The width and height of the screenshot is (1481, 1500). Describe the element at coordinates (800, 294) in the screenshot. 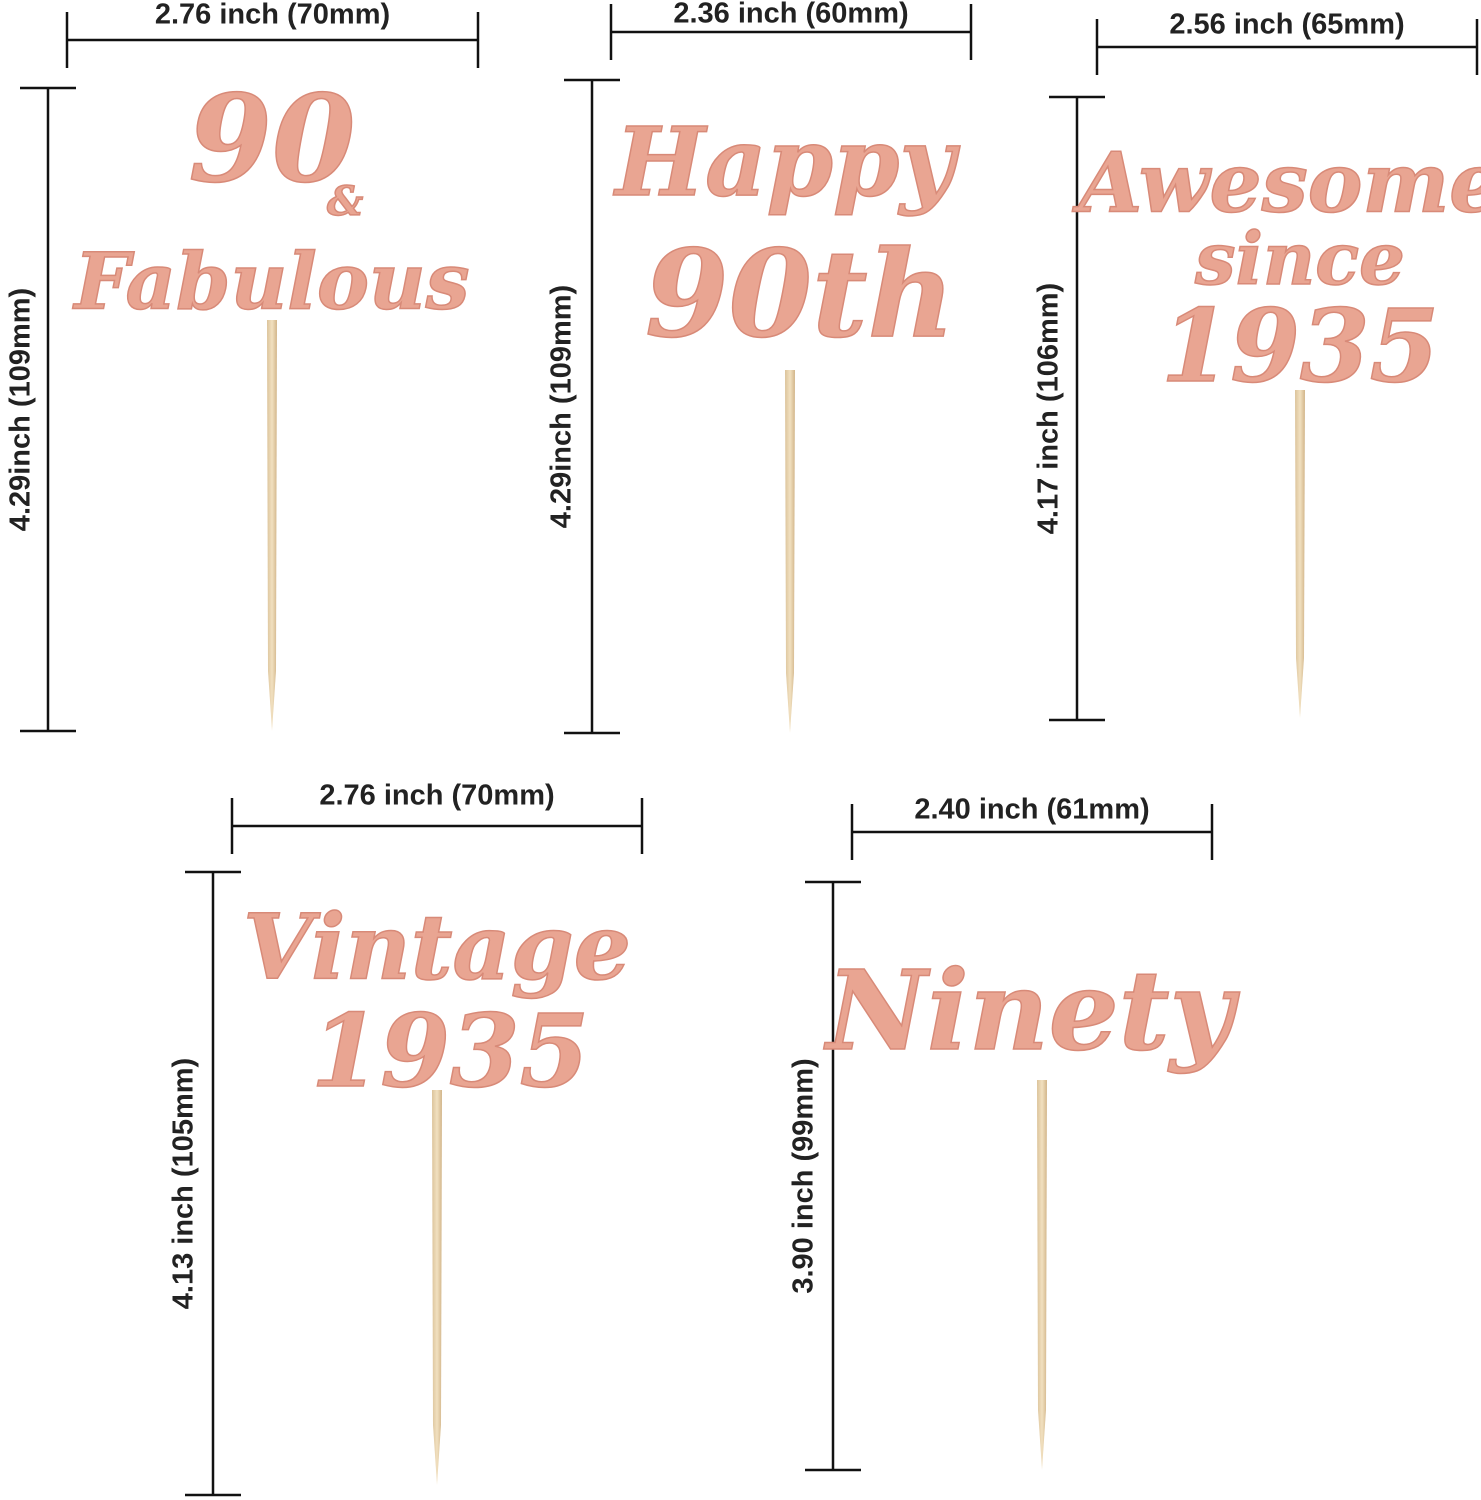

I see `topper-text: 90th` at that location.